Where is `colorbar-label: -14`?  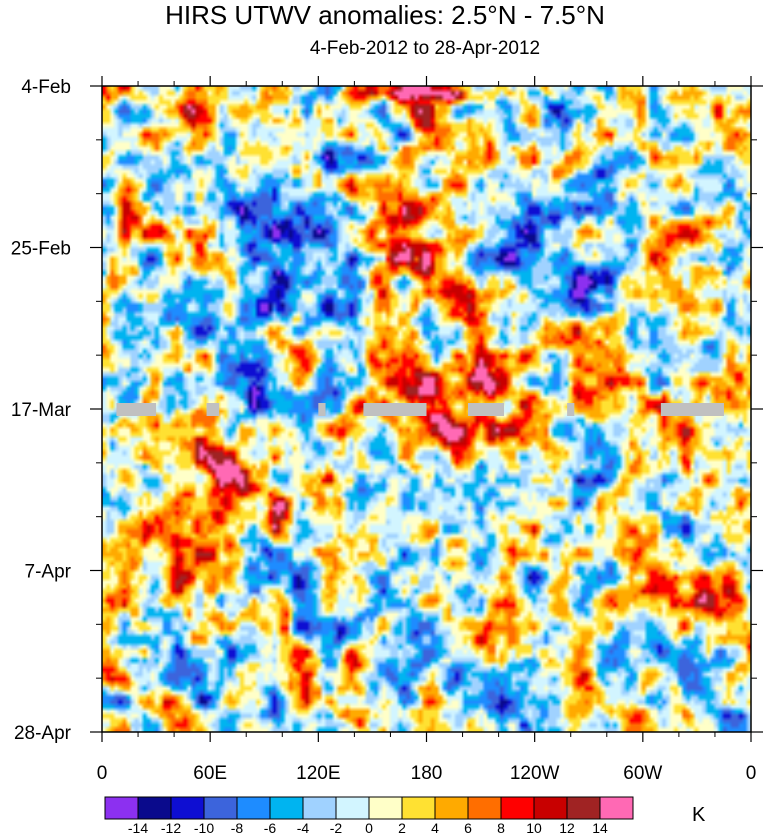 colorbar-label: -14 is located at coordinates (138, 827).